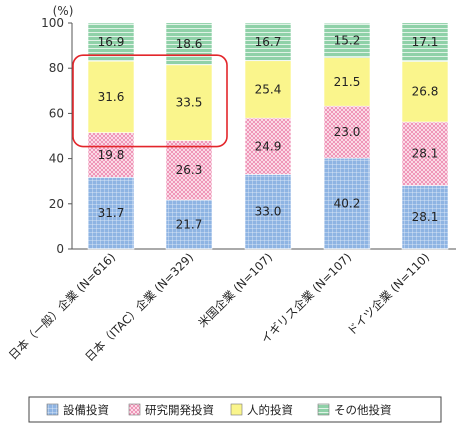 Image resolution: width=468 pixels, height=426 pixels. What do you see at coordinates (235, 290) in the screenshot?
I see `x-category-label: 米国企業 (N=107)` at bounding box center [235, 290].